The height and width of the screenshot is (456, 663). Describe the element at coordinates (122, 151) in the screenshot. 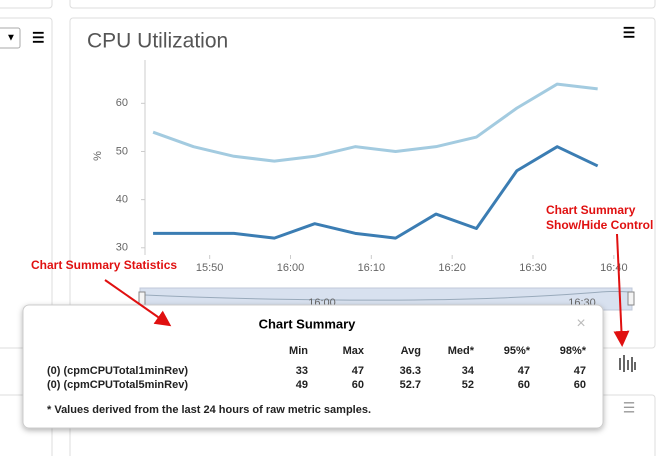

I see `y-tick-label: 50` at that location.